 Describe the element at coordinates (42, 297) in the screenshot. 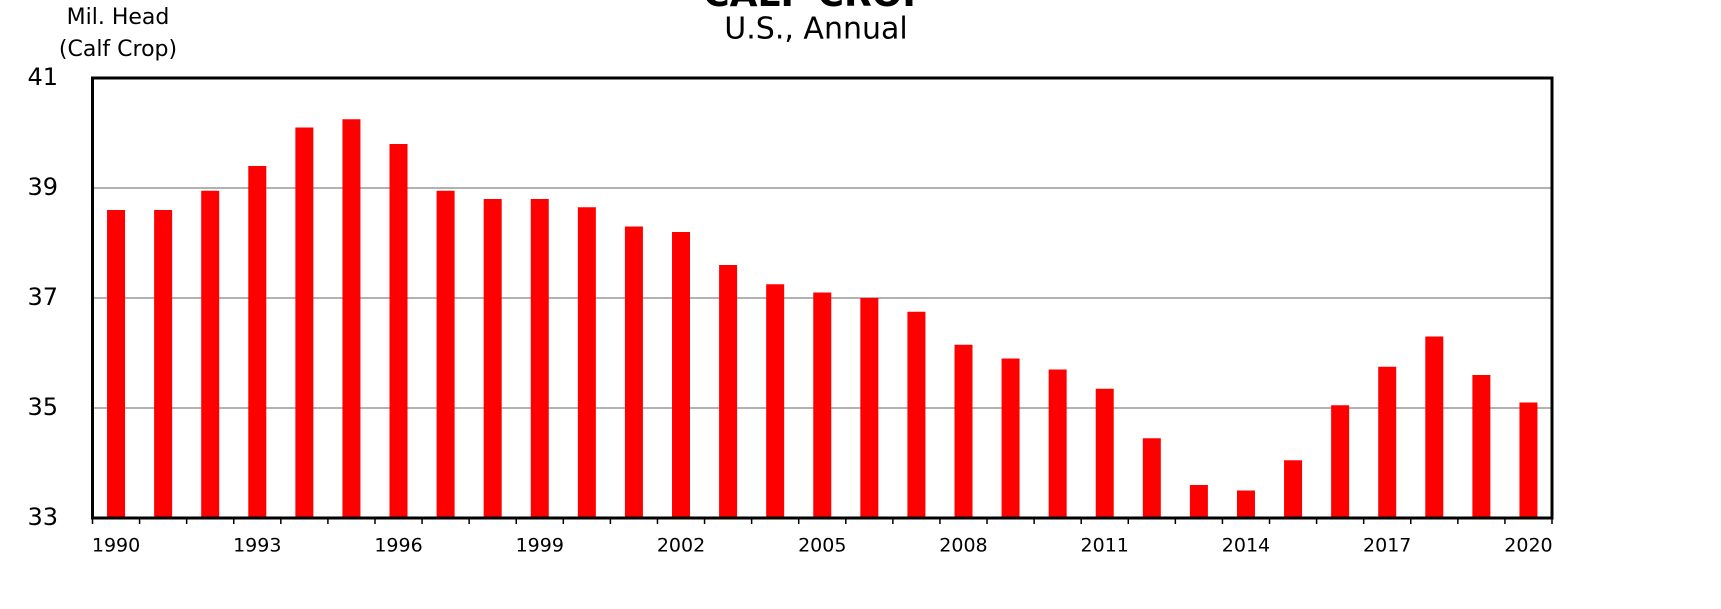

I see `y-tick-label: 37` at that location.